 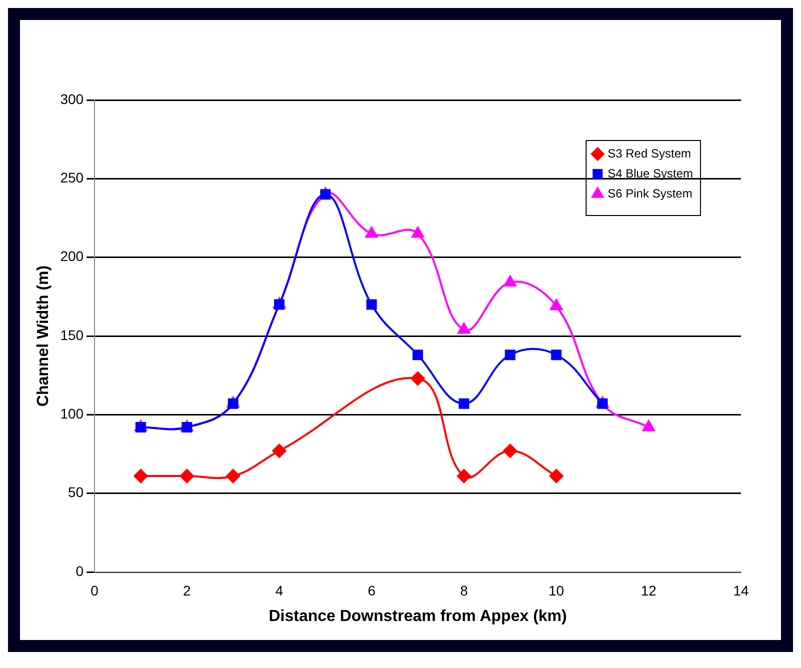 What do you see at coordinates (556, 590) in the screenshot?
I see `x-tick-label: 10` at bounding box center [556, 590].